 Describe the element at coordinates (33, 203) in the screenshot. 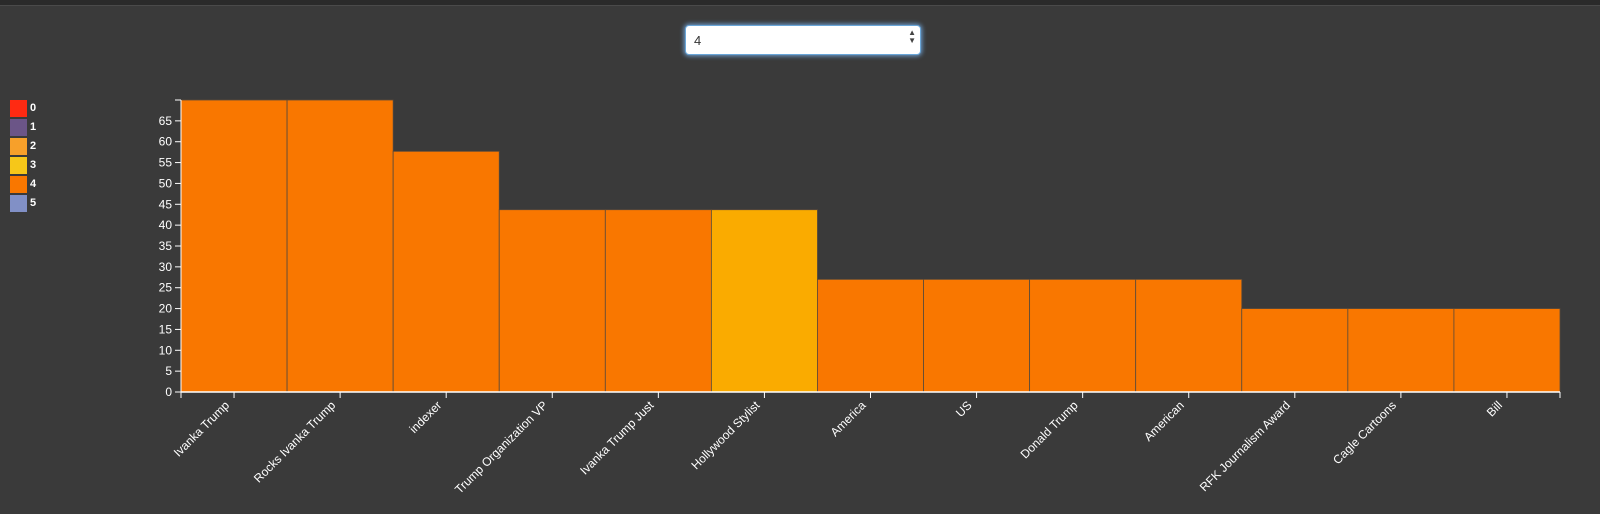

I see `legend-label: 5` at that location.